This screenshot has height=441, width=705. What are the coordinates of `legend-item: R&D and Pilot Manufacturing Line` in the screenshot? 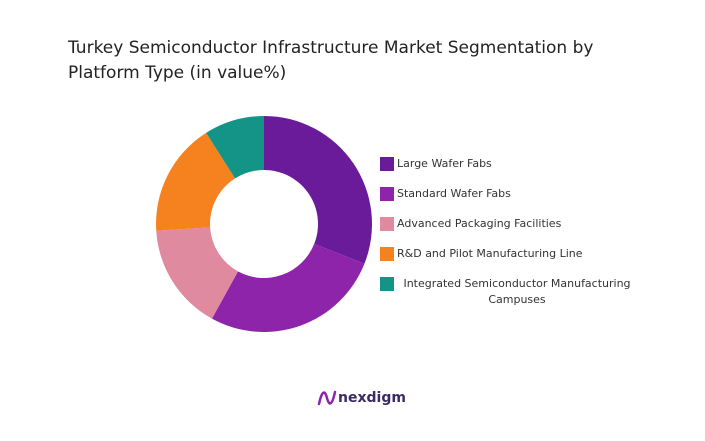 It's located at (510, 254).